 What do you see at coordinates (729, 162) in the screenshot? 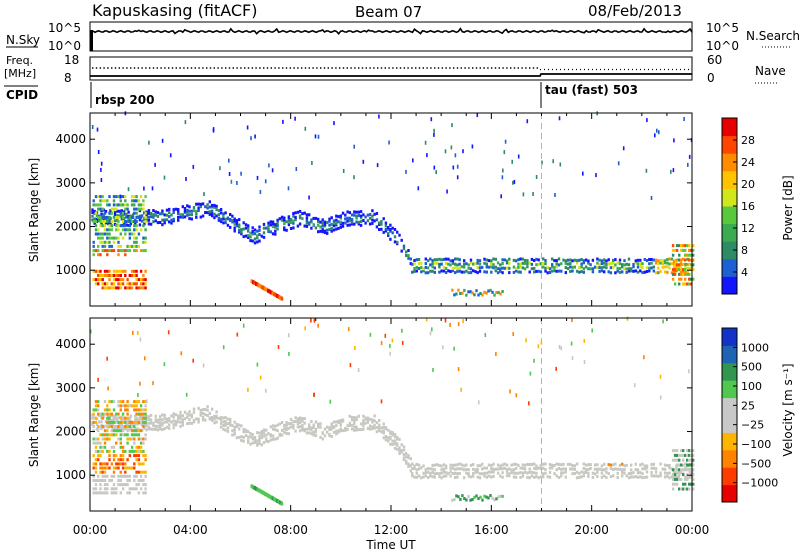
I see `power-colorbar-segment` at bounding box center [729, 162].